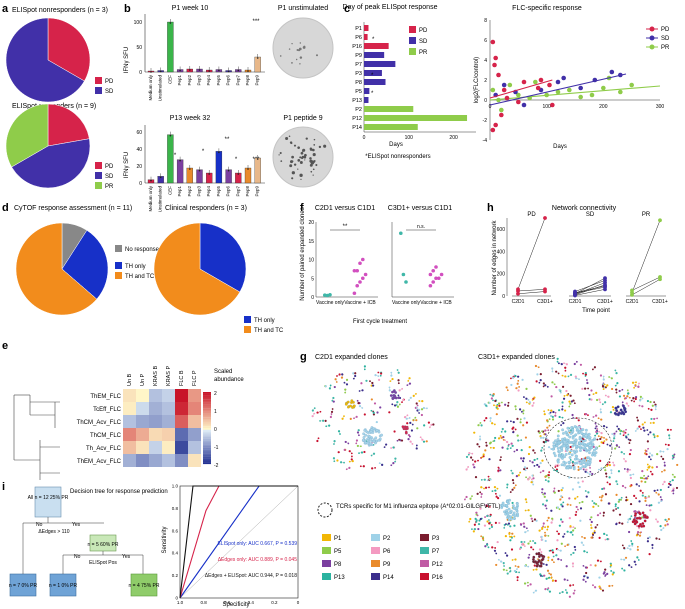  I want to click on network-c3d1, so click(571, 477).